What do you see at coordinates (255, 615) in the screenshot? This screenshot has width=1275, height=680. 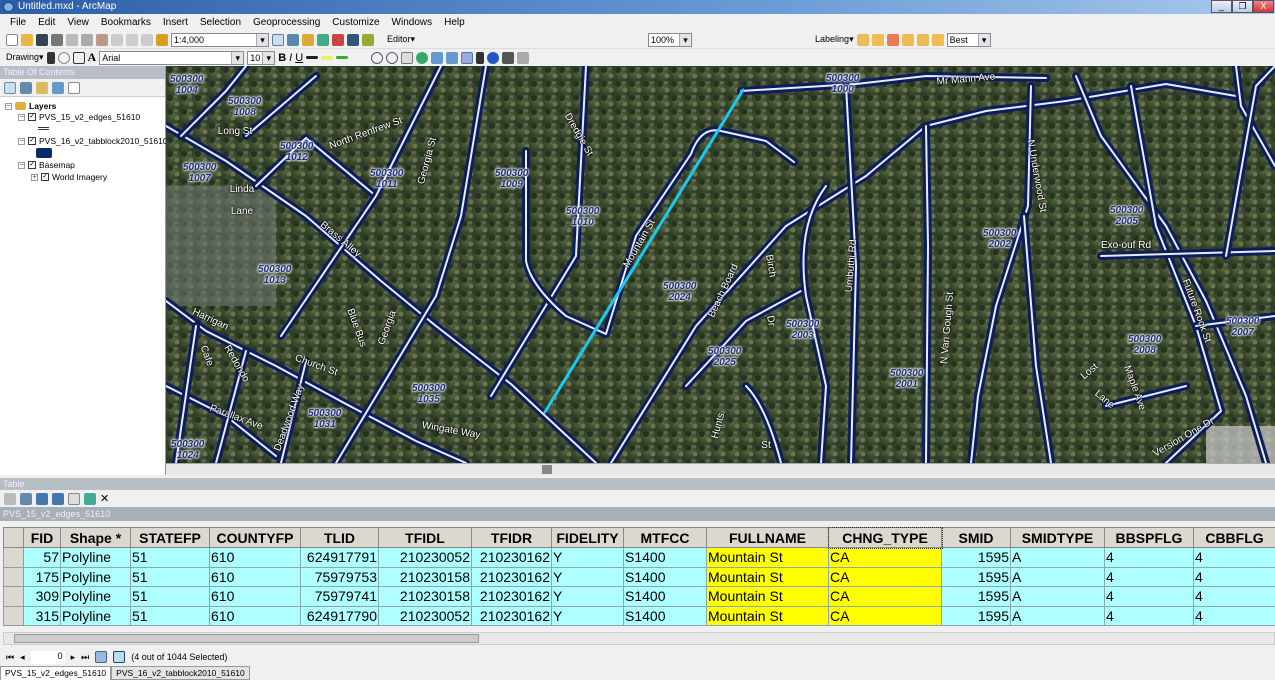 I see `table-cell: 610` at bounding box center [255, 615].